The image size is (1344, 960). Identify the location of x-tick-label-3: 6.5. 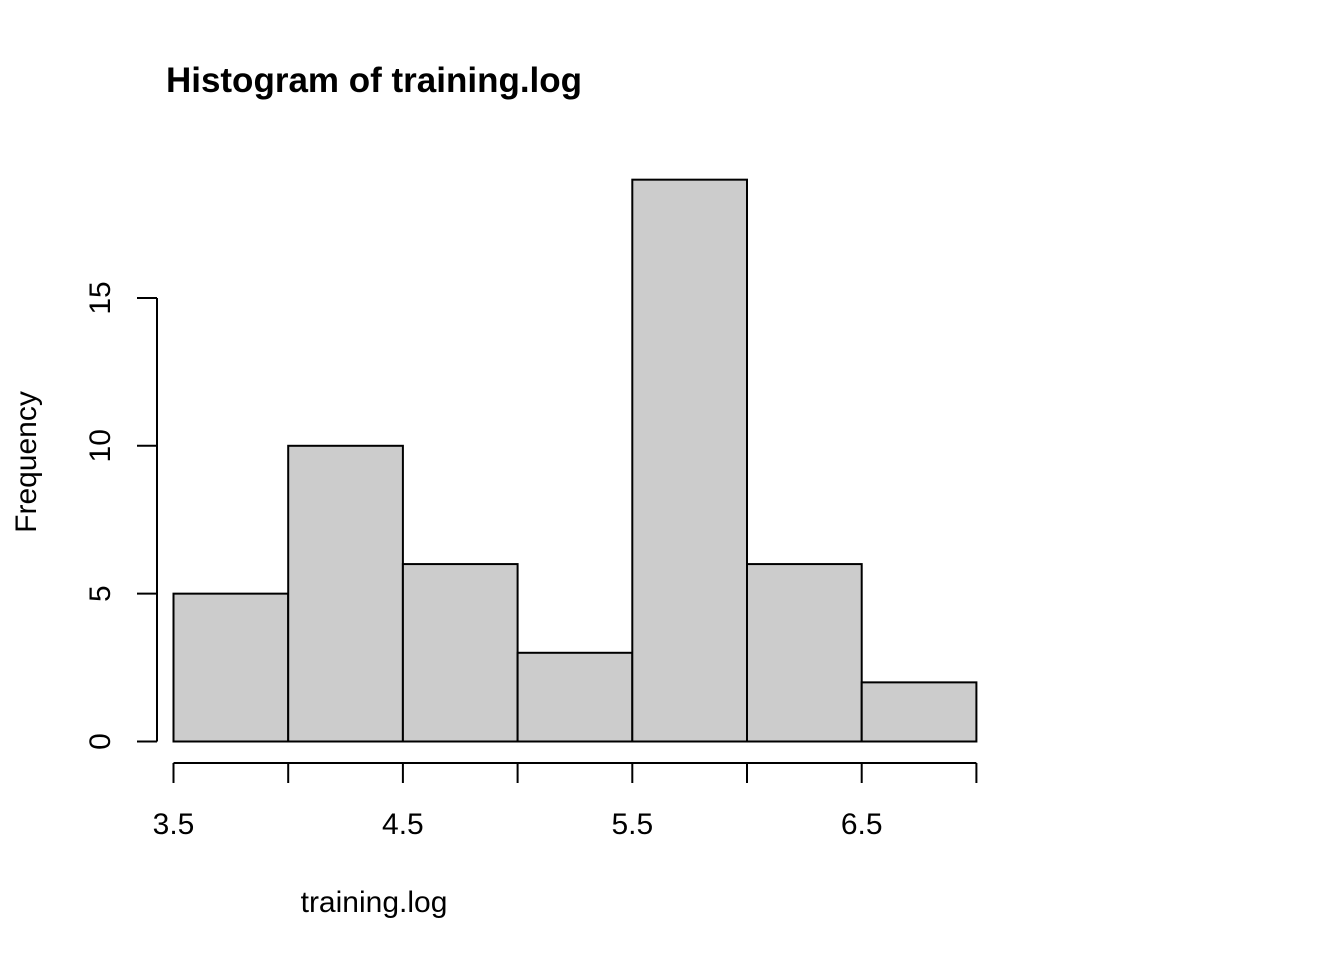
(862, 824).